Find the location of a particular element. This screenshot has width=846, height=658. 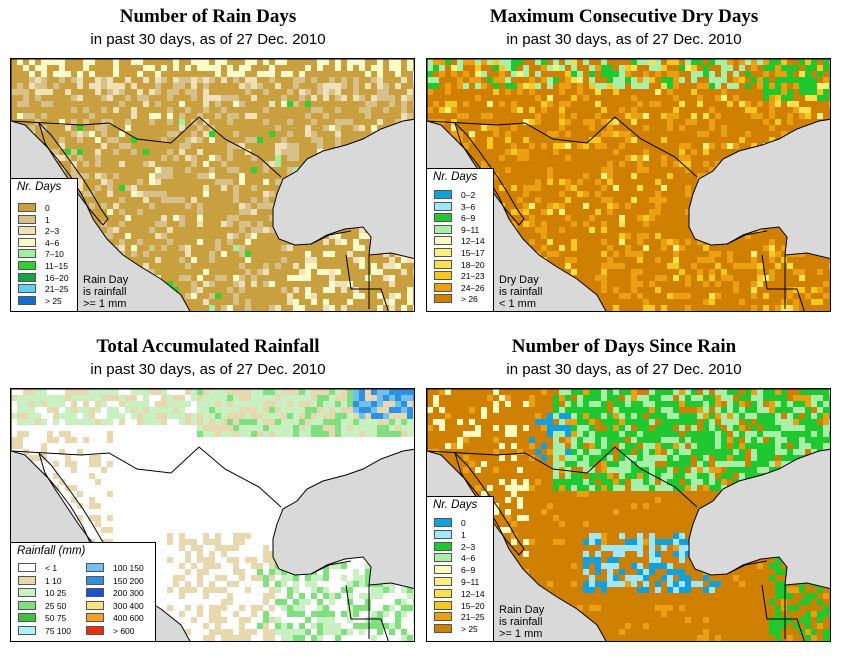

legend-label: 16–20 is located at coordinates (57, 277).